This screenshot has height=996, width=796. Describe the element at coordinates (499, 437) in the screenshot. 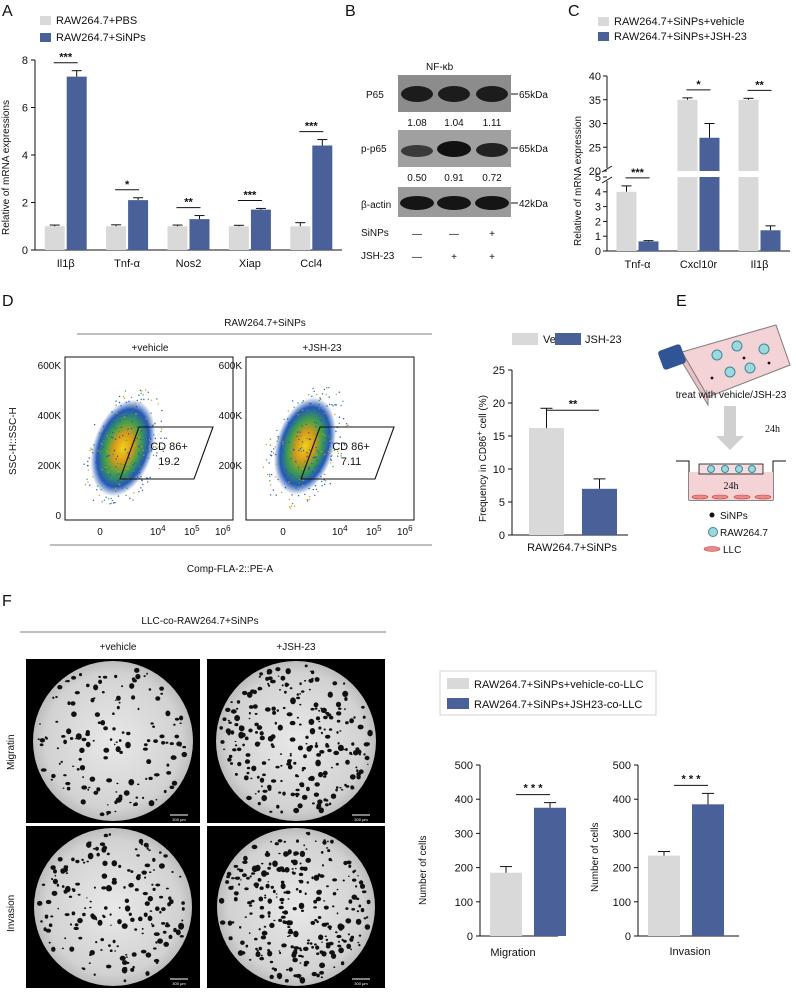

I see `y-tick-label: 15` at that location.